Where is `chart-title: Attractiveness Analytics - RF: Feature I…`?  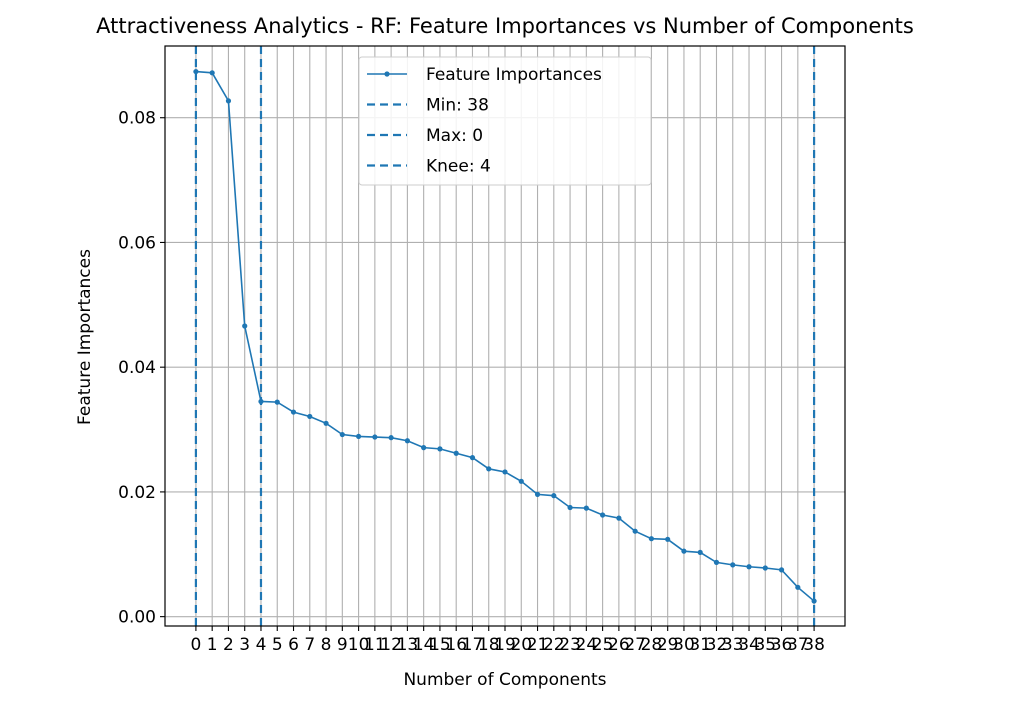
chart-title: Attractiveness Analytics - RF: Feature I… is located at coordinates (505, 26).